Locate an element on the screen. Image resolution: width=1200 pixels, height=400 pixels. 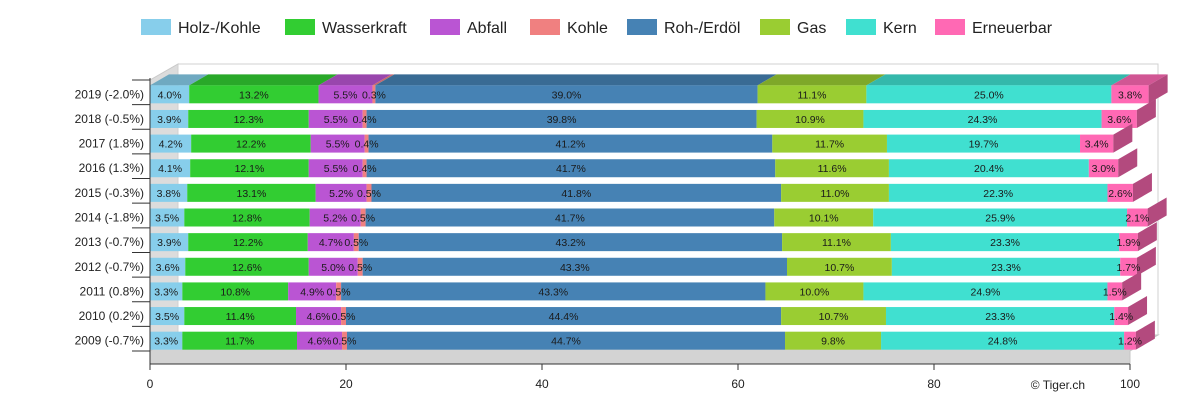
category-label: 2016 (1.3%) is located at coordinates (111, 168).